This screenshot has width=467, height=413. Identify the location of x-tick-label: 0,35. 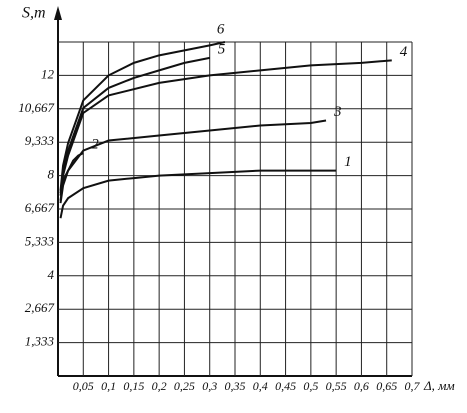
(235, 386).